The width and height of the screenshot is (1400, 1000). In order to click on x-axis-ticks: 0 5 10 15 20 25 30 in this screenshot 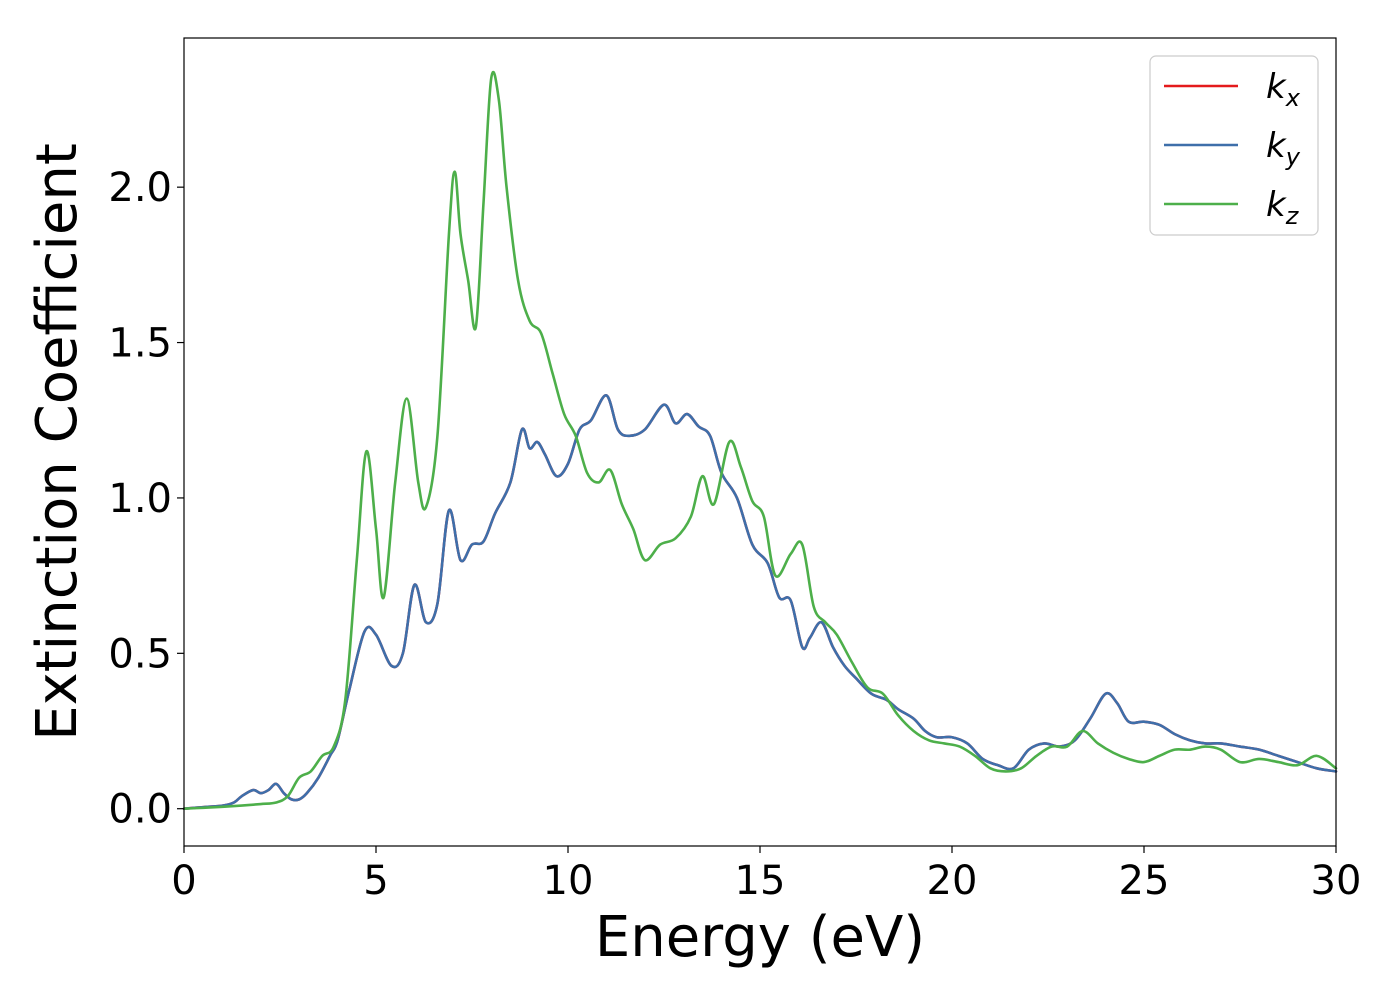, I will do `click(766, 875)`.